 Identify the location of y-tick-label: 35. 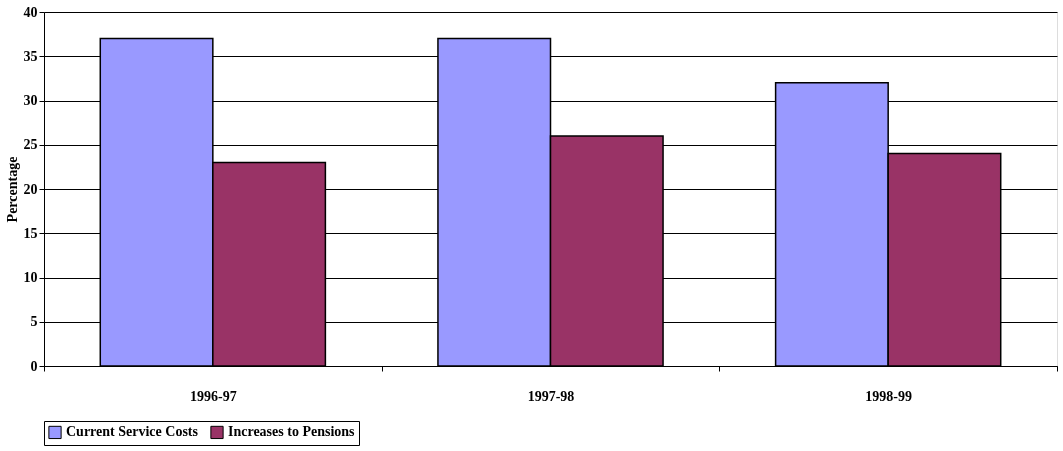
(30, 56).